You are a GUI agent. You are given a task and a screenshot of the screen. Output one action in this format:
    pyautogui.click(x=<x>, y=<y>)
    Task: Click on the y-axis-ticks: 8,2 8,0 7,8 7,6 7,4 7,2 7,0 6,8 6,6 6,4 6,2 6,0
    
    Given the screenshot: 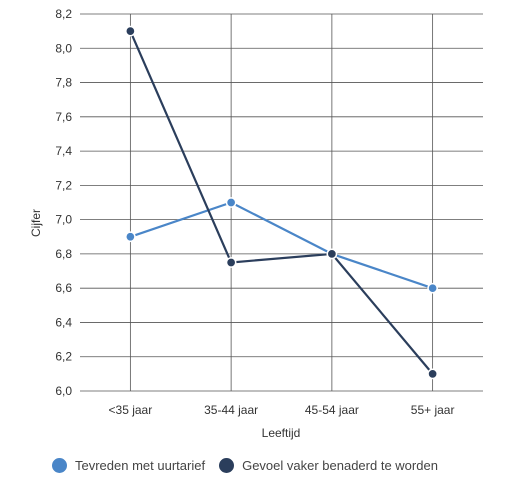 What is the action you would take?
    pyautogui.click(x=63, y=202)
    